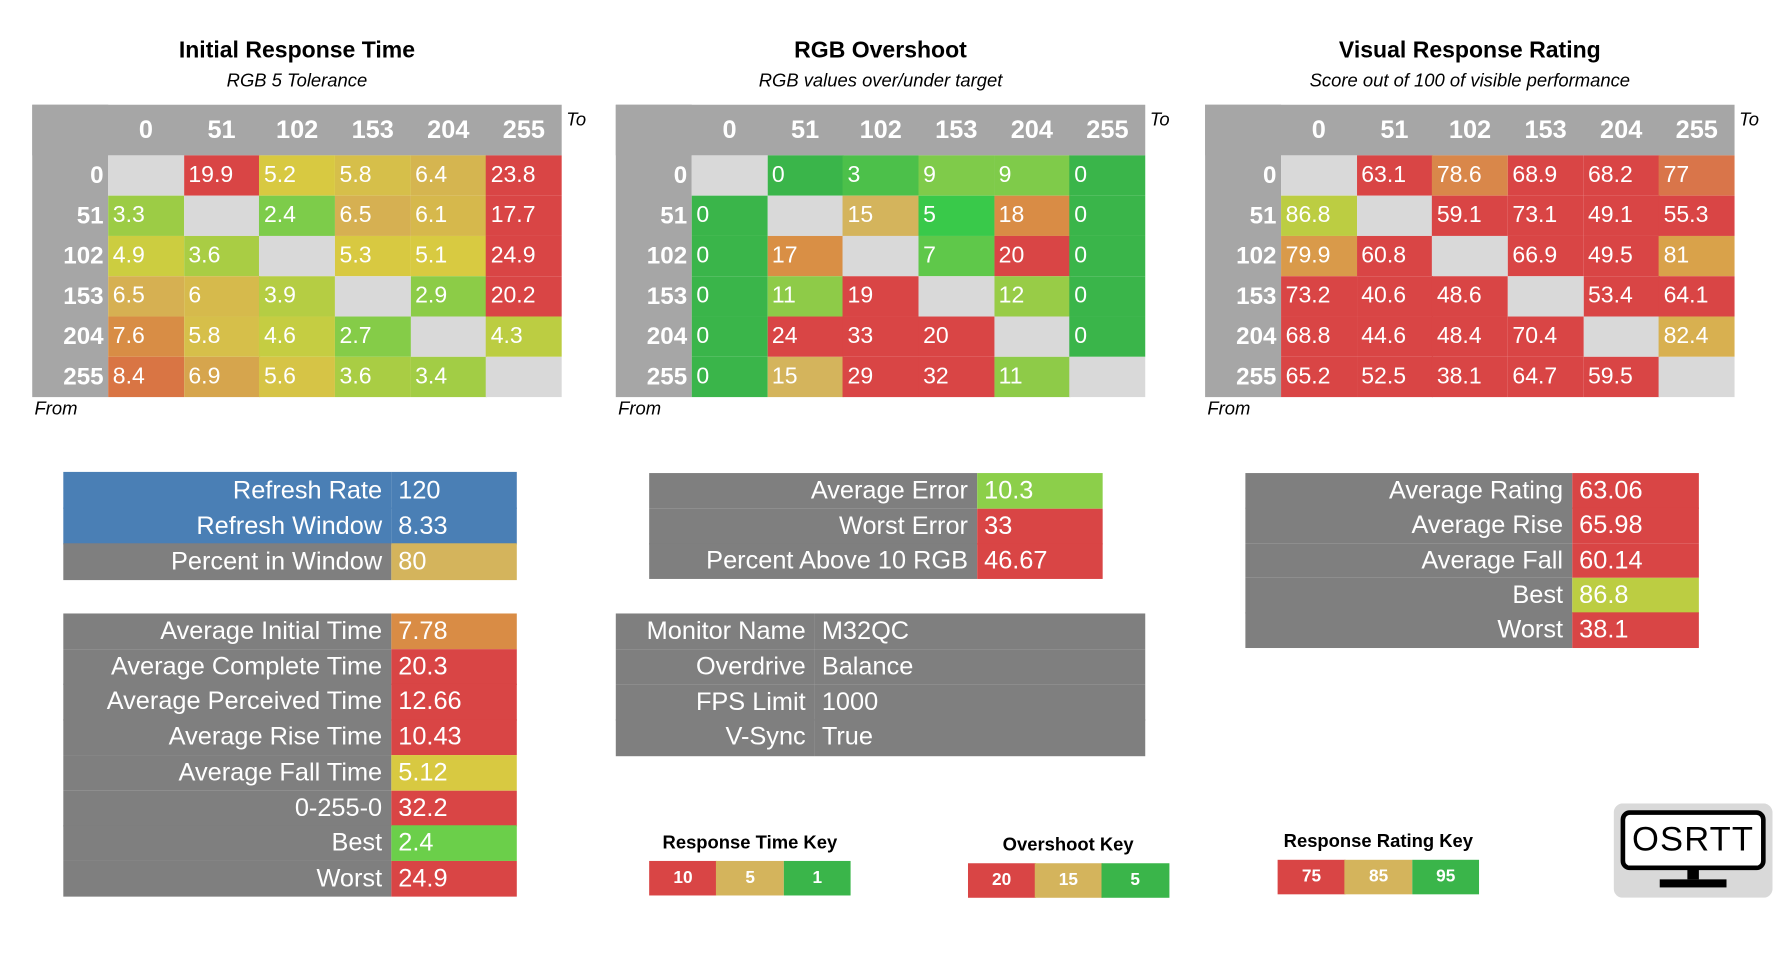 Image resolution: width=1784 pixels, height=962 pixels. I want to click on key-cell: 1, so click(817, 878).